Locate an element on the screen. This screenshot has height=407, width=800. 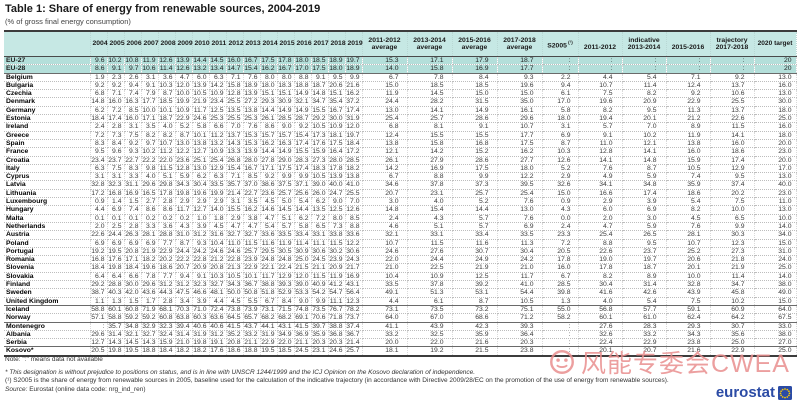
average-value-cell: 51.3 is located at coordinates (430, 293).